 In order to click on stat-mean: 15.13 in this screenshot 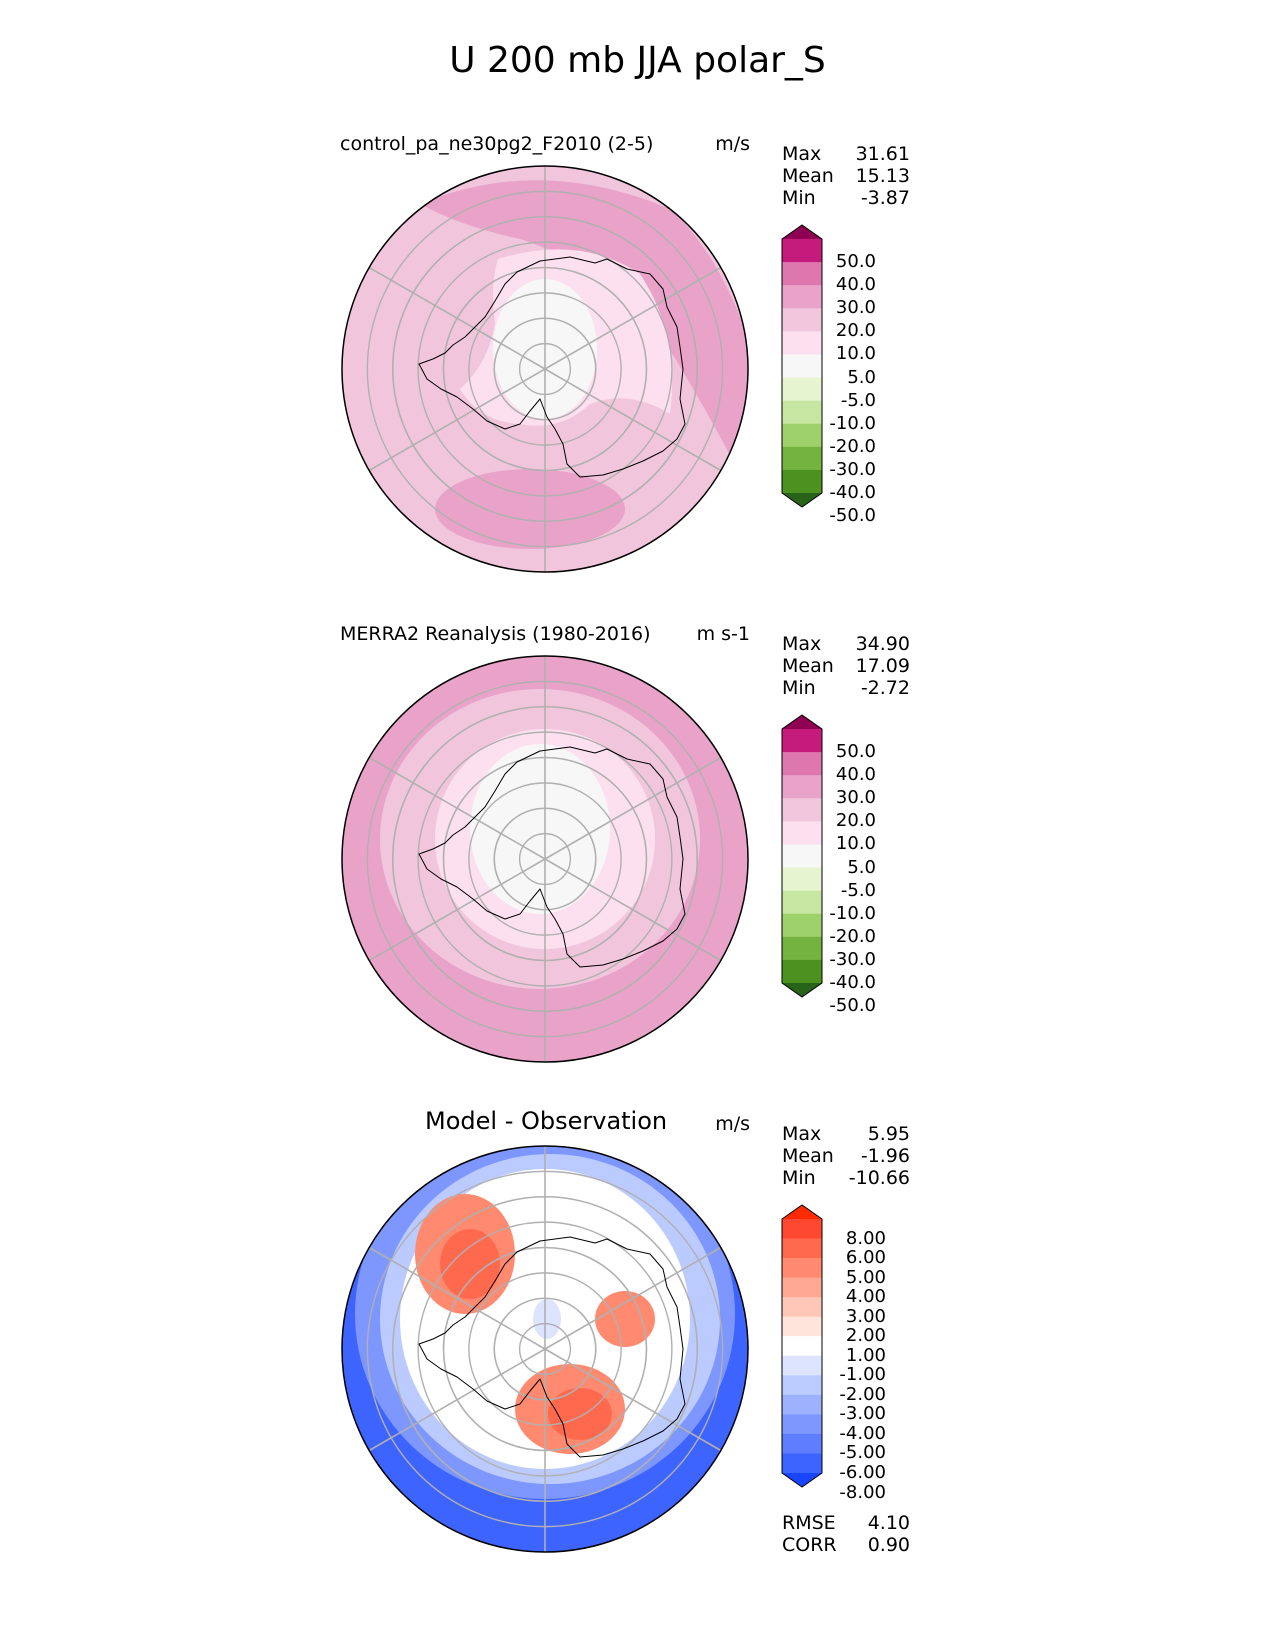, I will do `click(882, 176)`.